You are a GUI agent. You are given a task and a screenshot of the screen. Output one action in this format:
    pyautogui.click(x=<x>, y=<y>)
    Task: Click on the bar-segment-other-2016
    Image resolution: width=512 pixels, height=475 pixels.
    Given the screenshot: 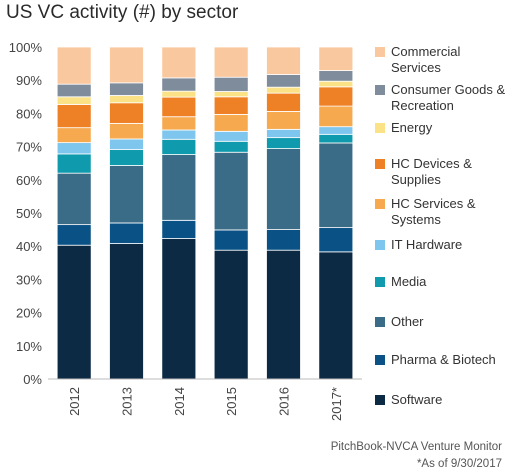 What is the action you would take?
    pyautogui.click(x=283, y=189)
    